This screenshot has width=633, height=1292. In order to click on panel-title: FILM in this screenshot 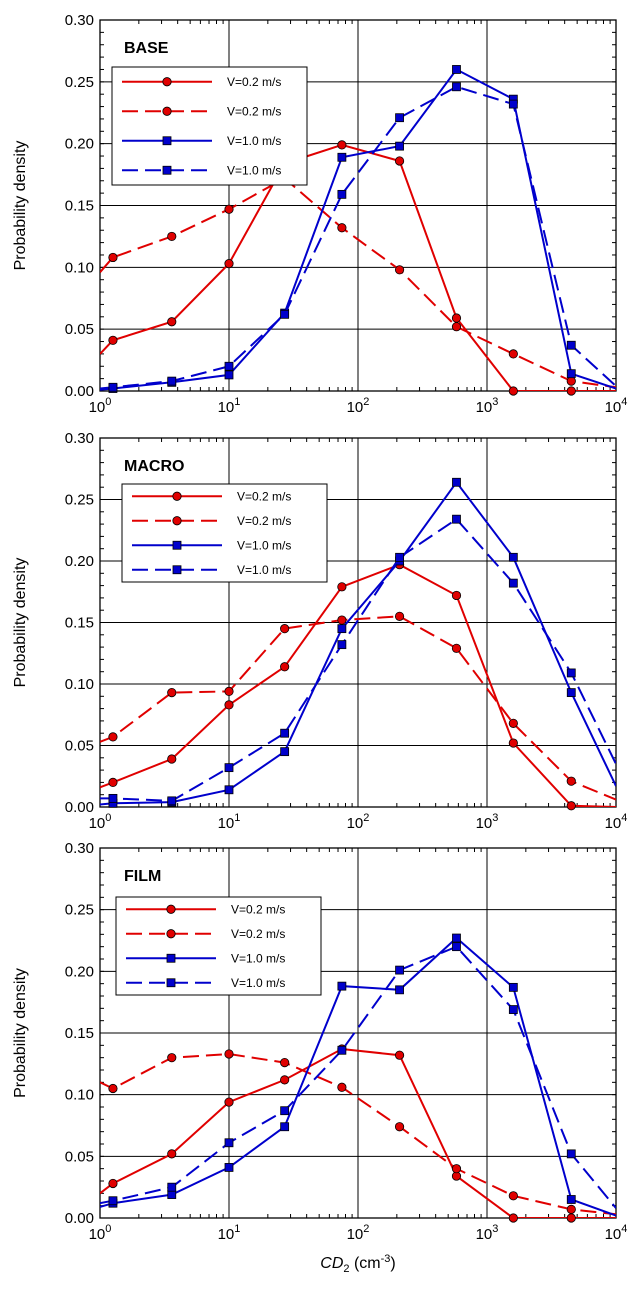, I will do `click(142, 876)`.